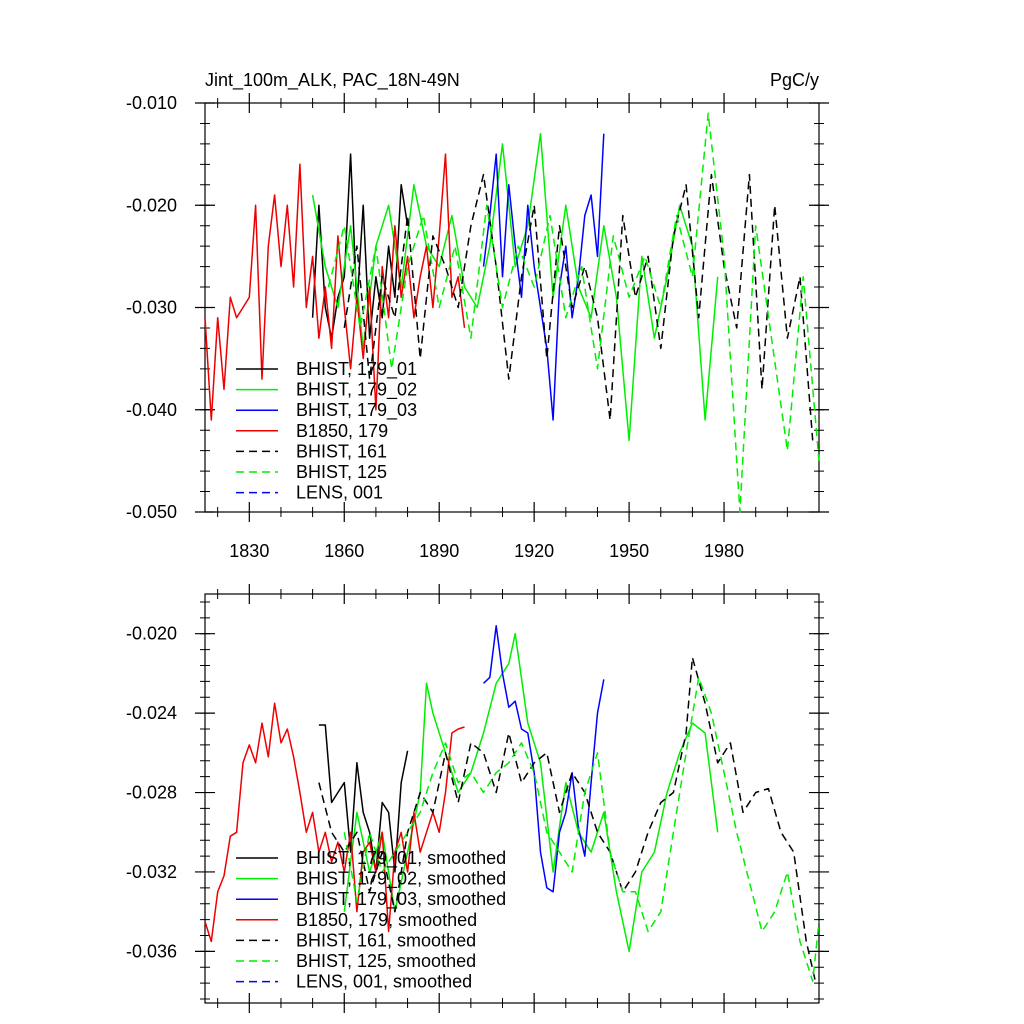  I want to click on series-line-b1850-179-smoothed, so click(334, 822).